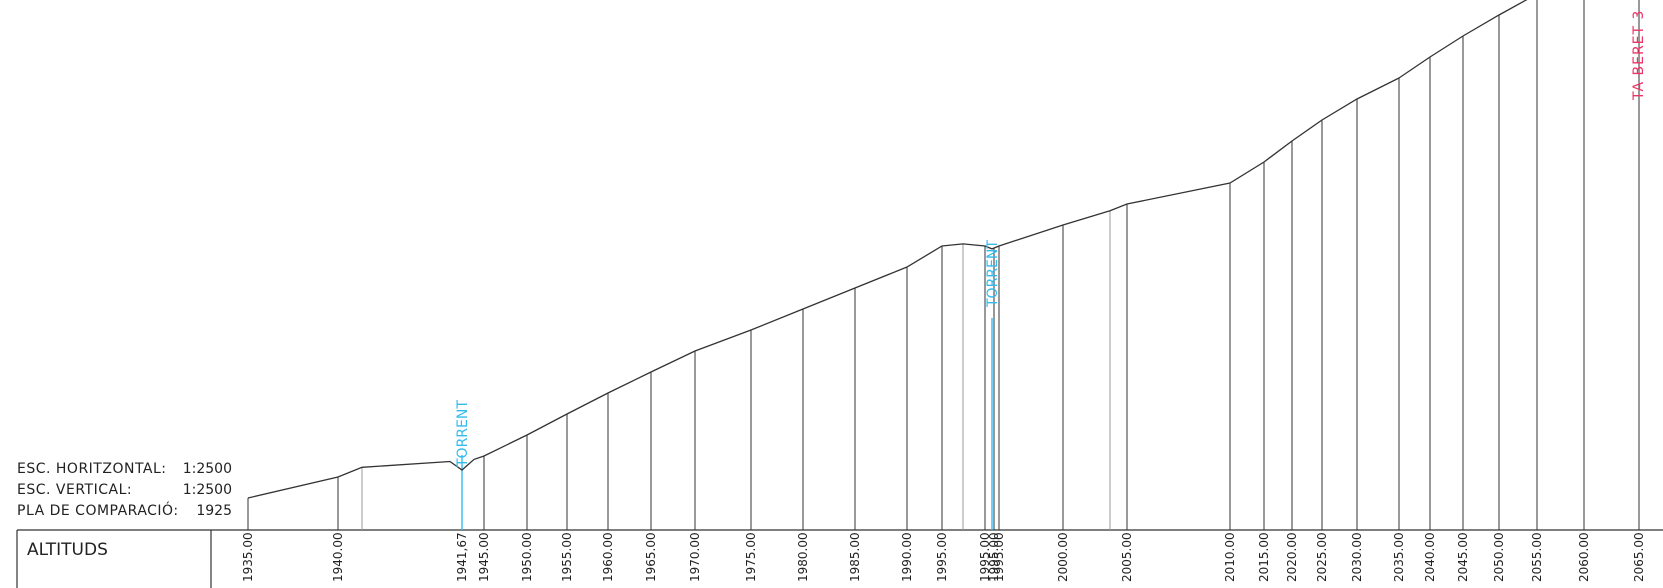 This screenshot has height=588, width=1663. Describe the element at coordinates (695, 557) in the screenshot. I see `station-elevation-label: 1970.00` at that location.